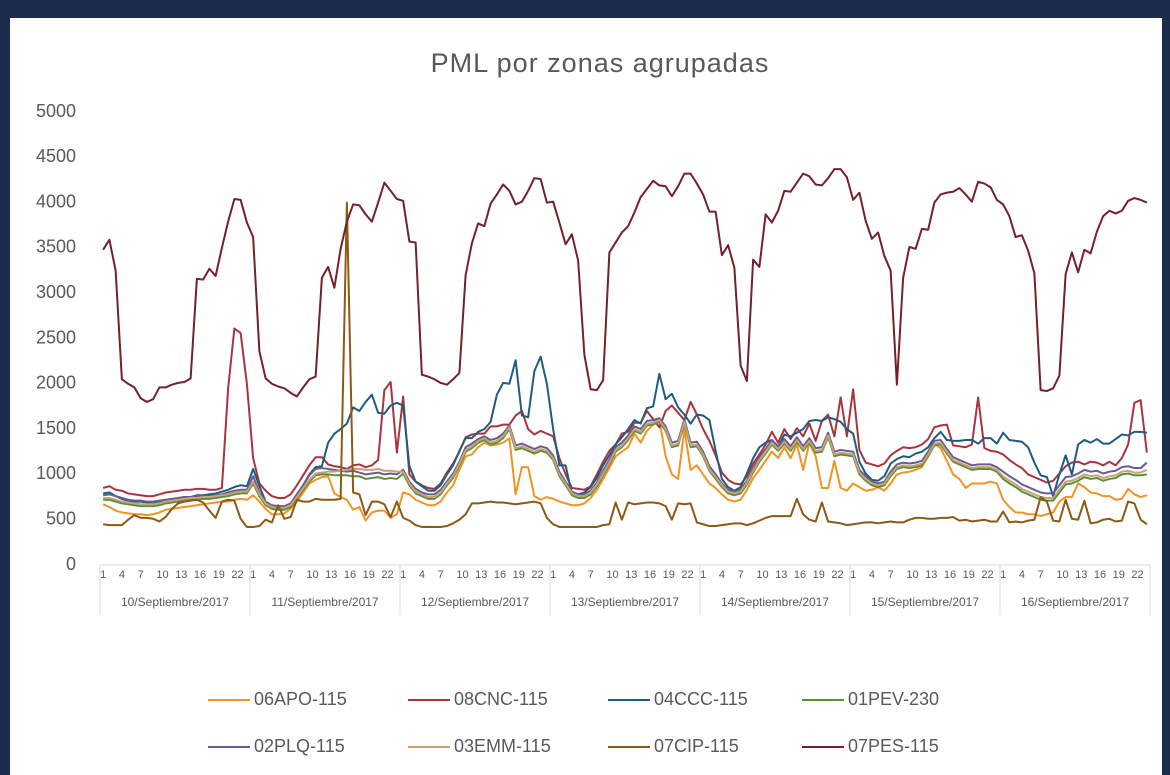 This screenshot has height=775, width=1170. What do you see at coordinates (56, 383) in the screenshot?
I see `y-tick-label: 2000` at bounding box center [56, 383].